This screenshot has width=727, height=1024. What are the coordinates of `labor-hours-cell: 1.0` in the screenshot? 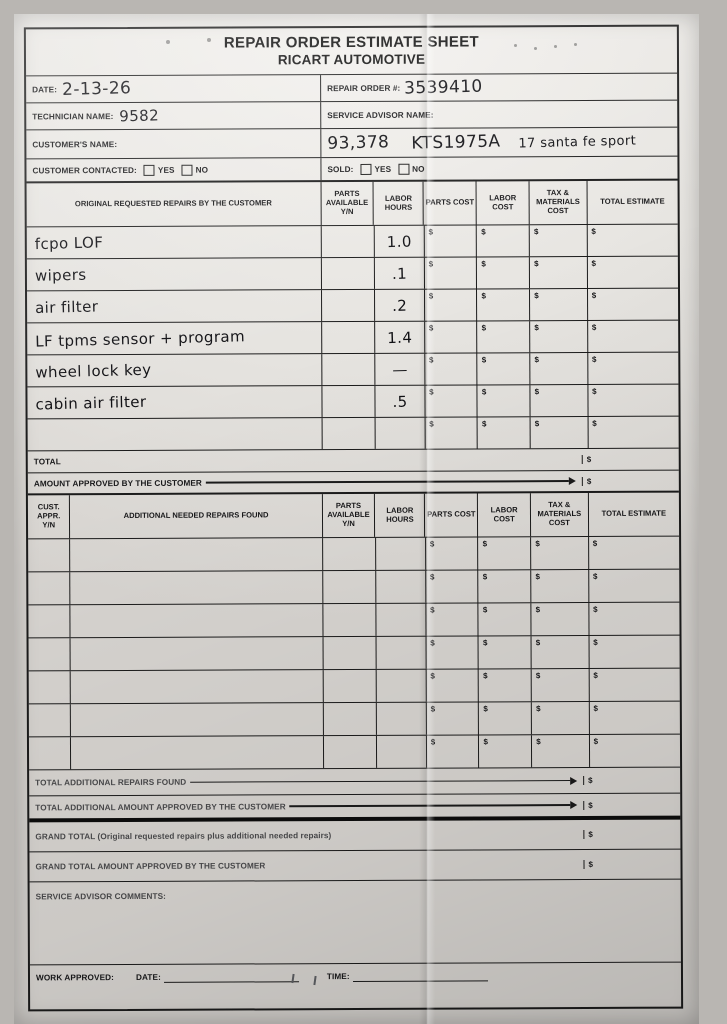 It's located at (398, 241).